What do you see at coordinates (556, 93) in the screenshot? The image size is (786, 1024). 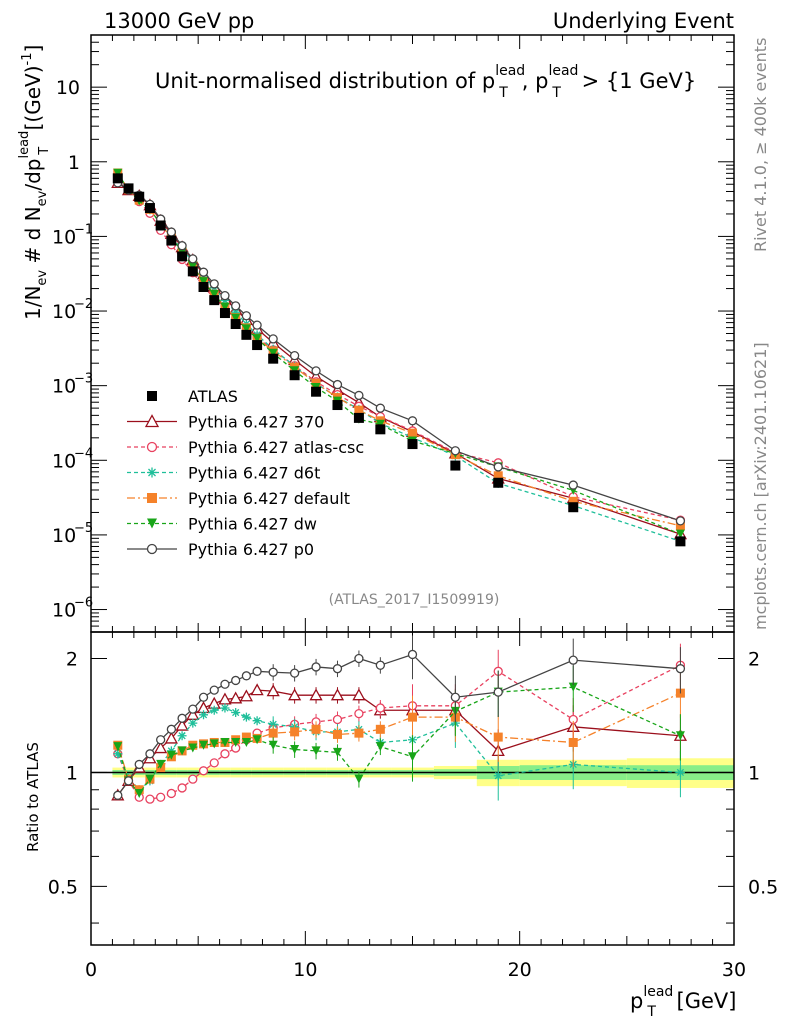 I see `chart-title-sub-2: T` at bounding box center [556, 93].